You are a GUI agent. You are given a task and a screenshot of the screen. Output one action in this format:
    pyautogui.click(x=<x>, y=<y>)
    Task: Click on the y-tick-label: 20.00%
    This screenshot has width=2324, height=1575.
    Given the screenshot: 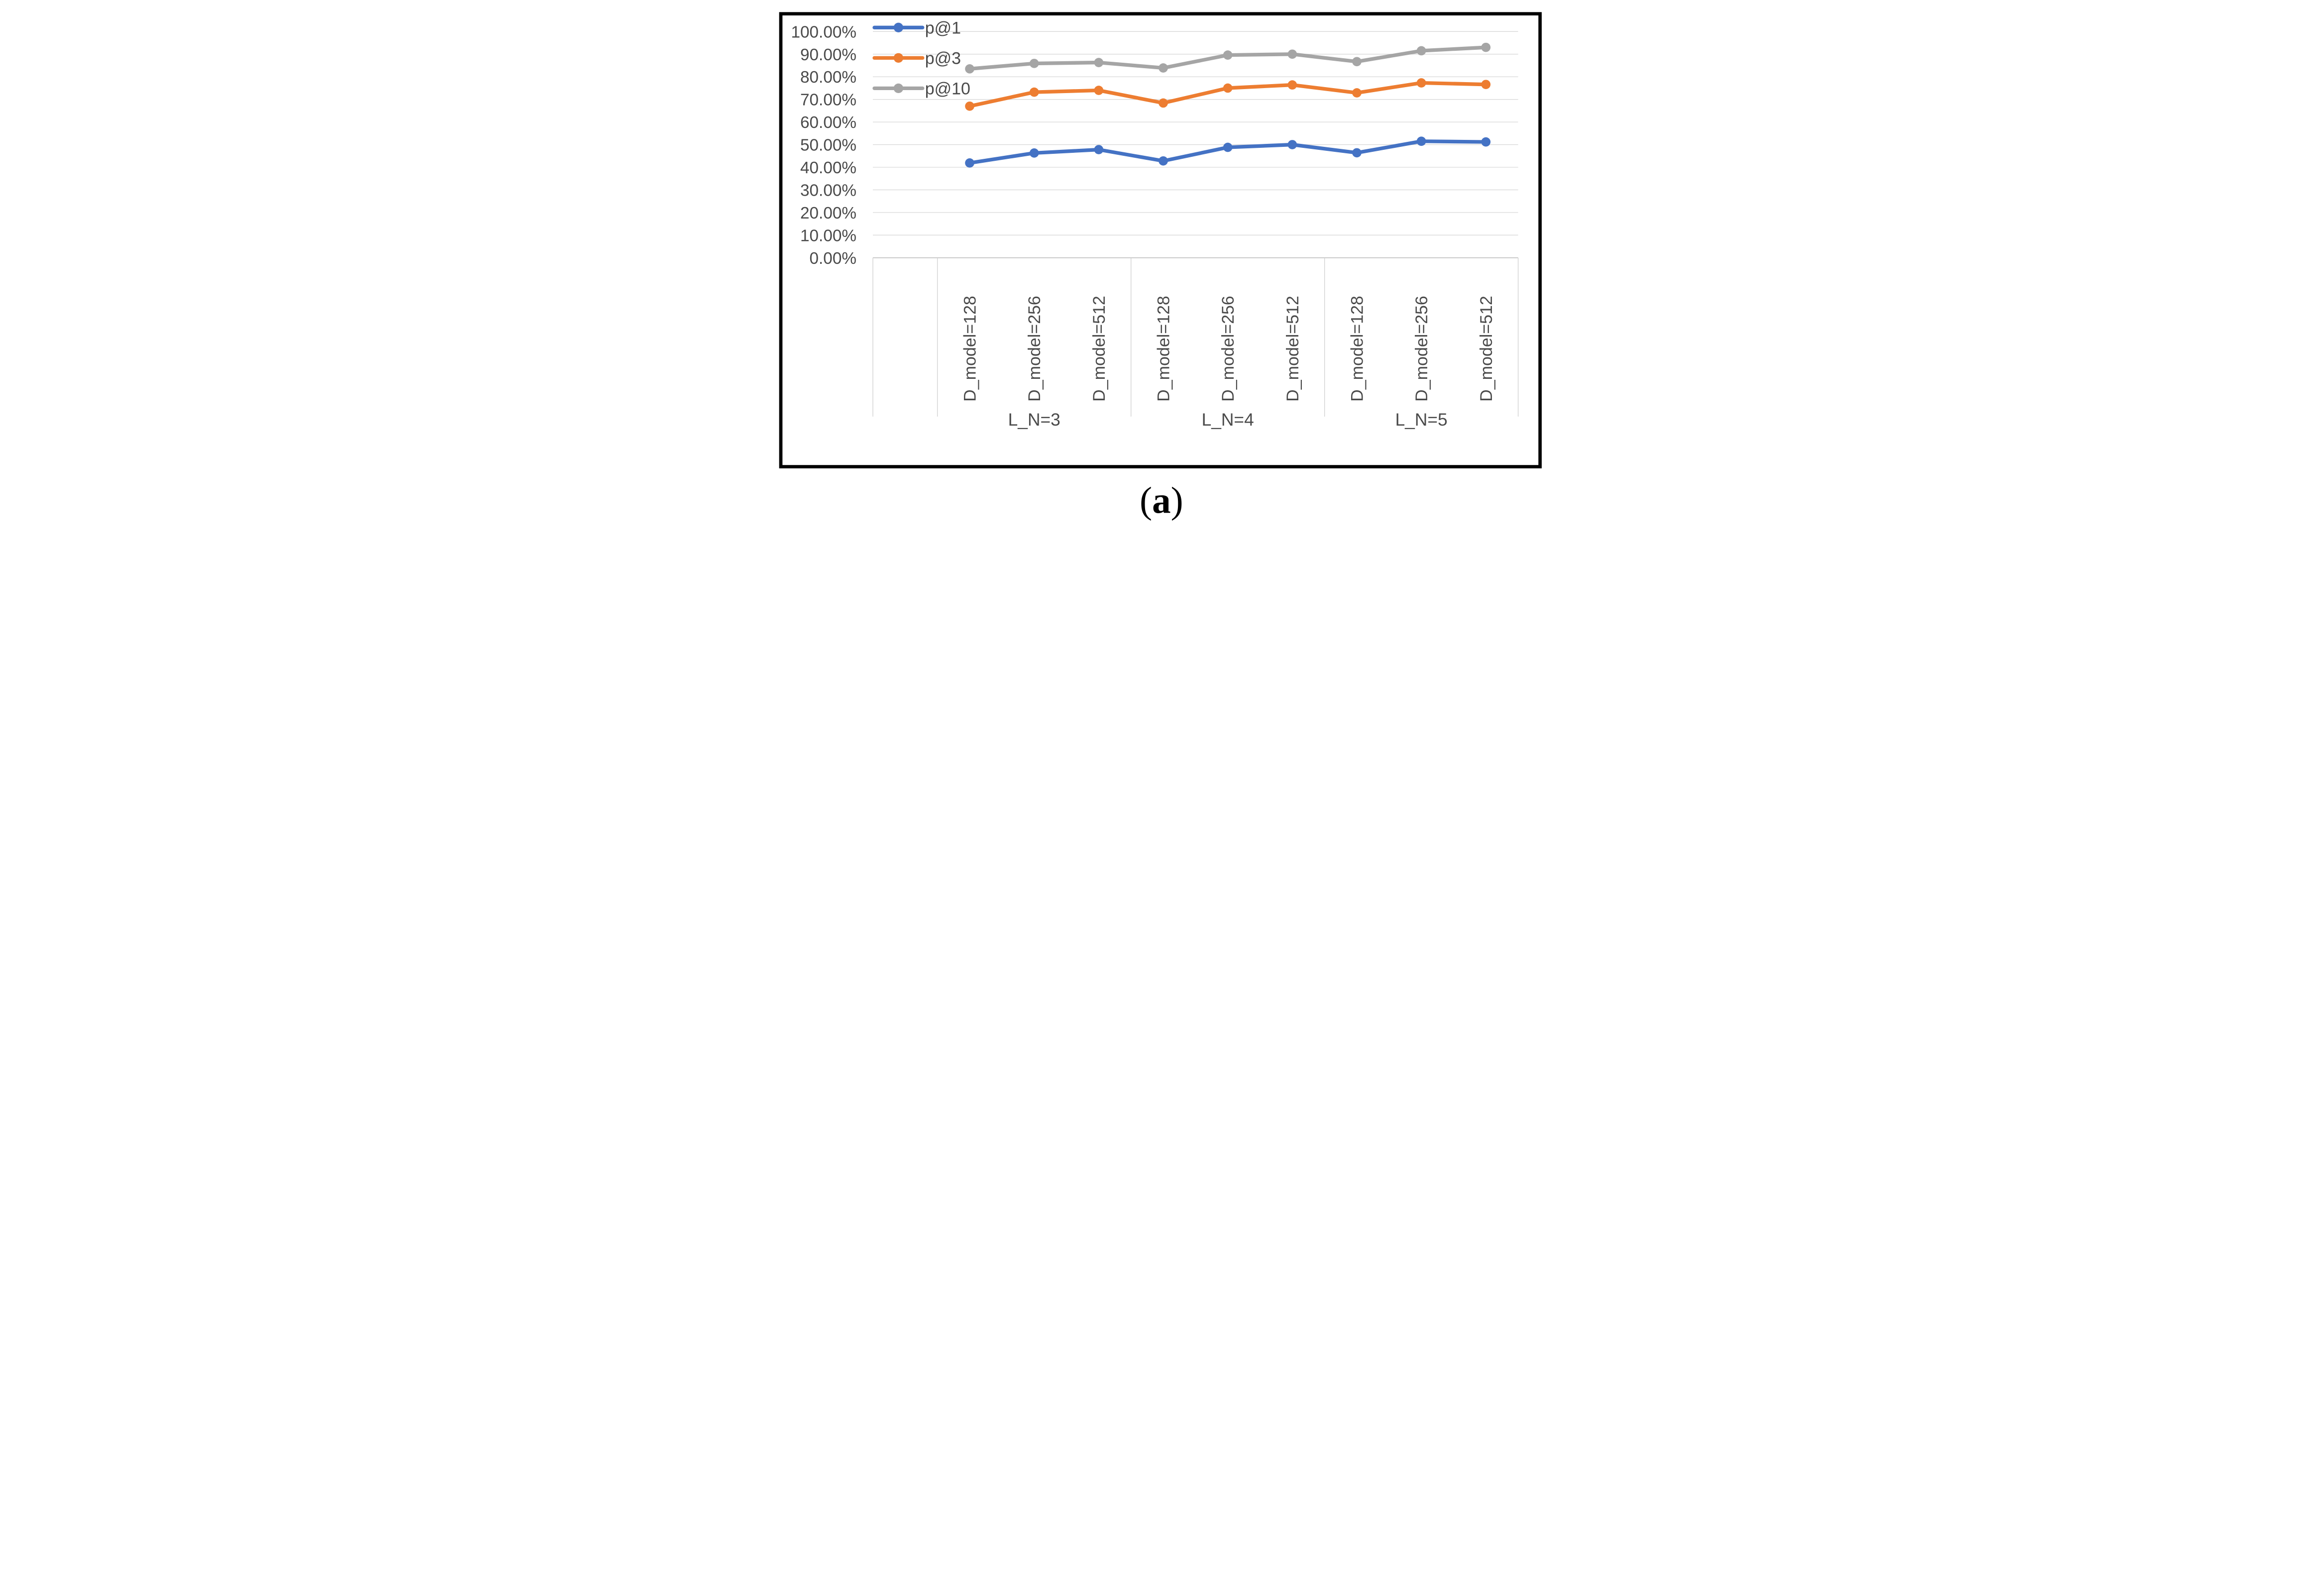 What is the action you would take?
    pyautogui.click(x=828, y=213)
    